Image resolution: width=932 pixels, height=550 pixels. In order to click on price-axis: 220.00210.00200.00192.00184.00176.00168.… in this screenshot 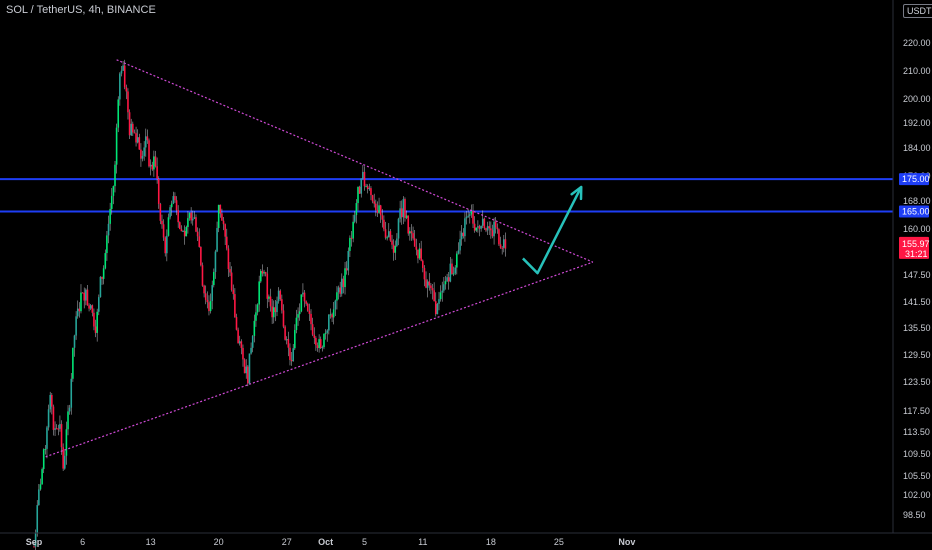, I will do `click(917, 279)`.